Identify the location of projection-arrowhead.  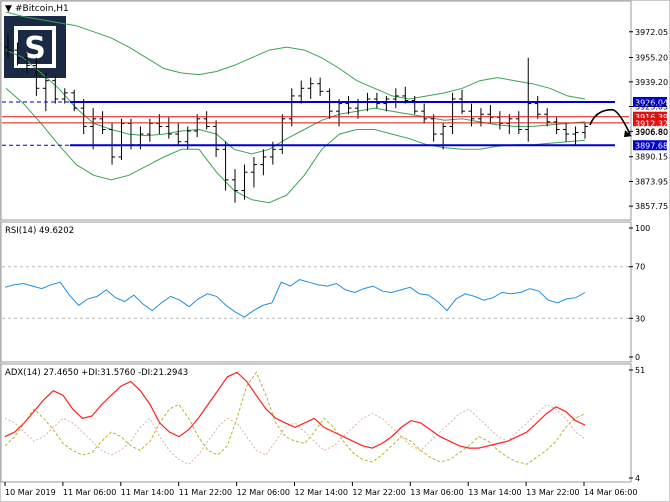
(628, 134).